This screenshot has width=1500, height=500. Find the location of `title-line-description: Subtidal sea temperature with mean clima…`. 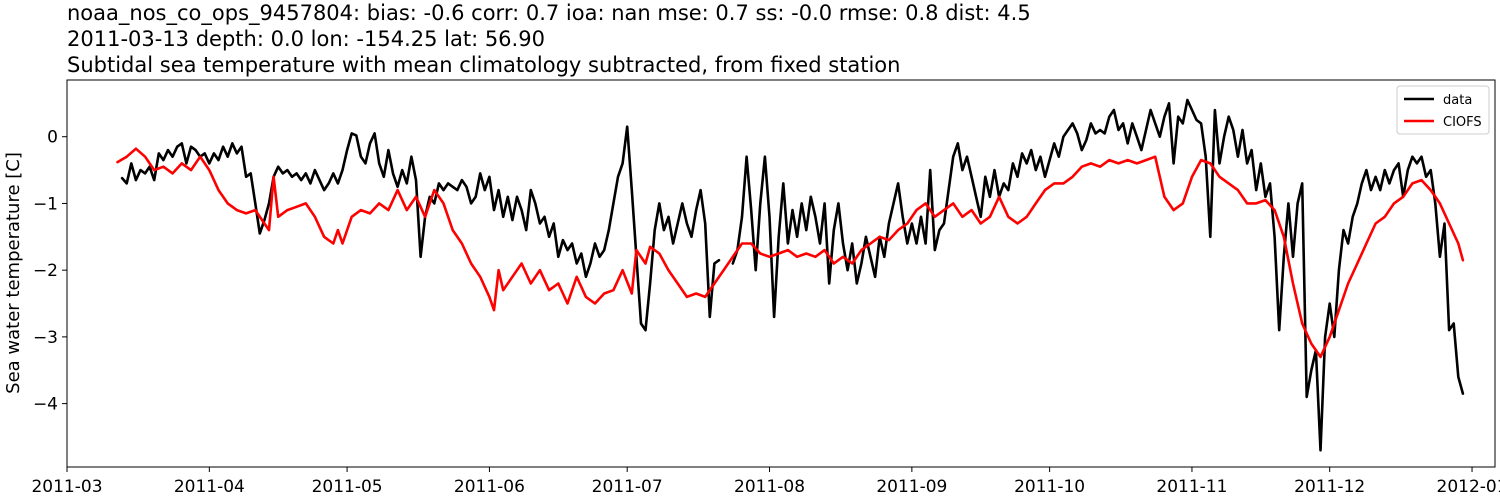

title-line-description: Subtidal sea temperature with mean clima… is located at coordinates (484, 65).